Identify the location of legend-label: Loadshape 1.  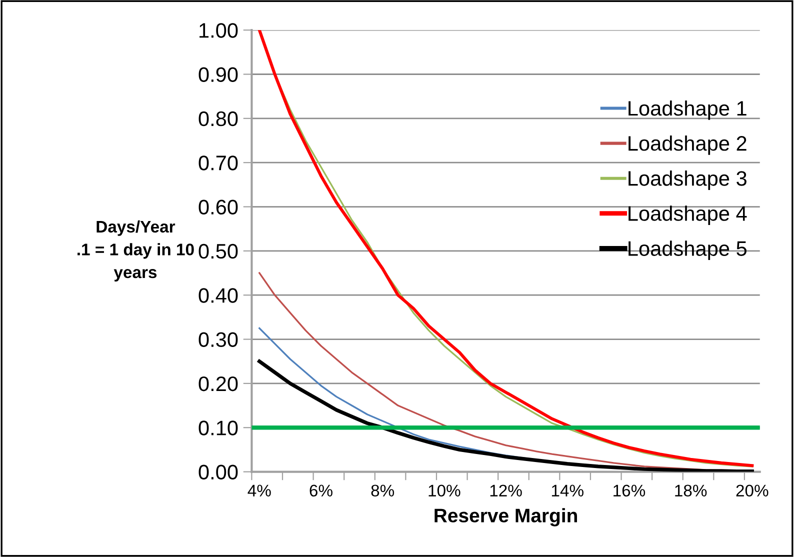
(687, 110).